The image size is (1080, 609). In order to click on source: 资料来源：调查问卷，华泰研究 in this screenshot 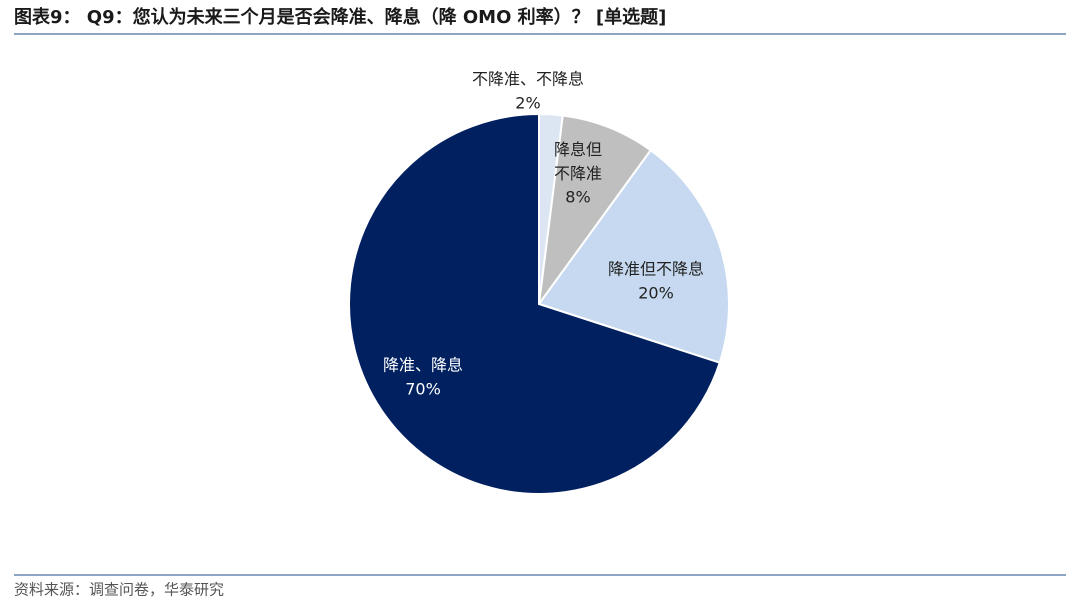, I will do `click(119, 590)`.